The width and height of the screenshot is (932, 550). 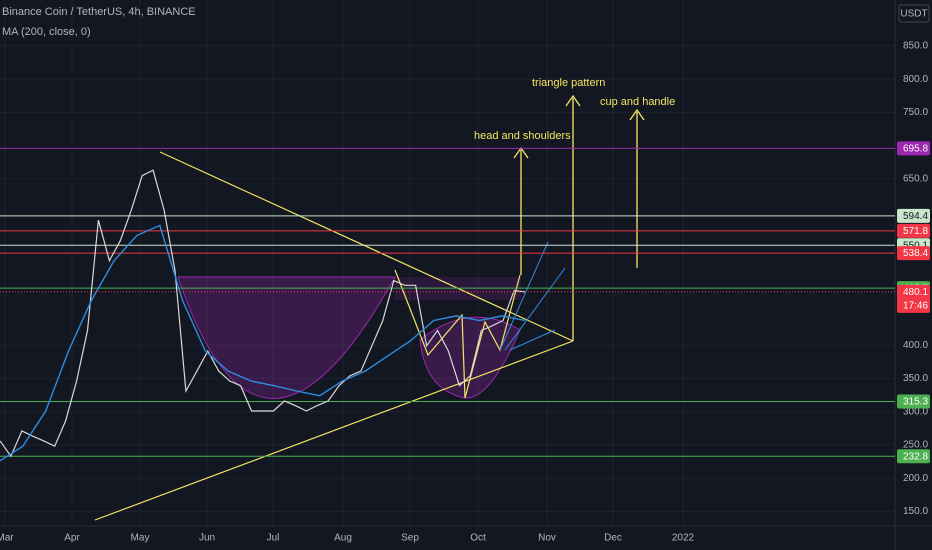 I want to click on currency-label: USDT, so click(x=913, y=14).